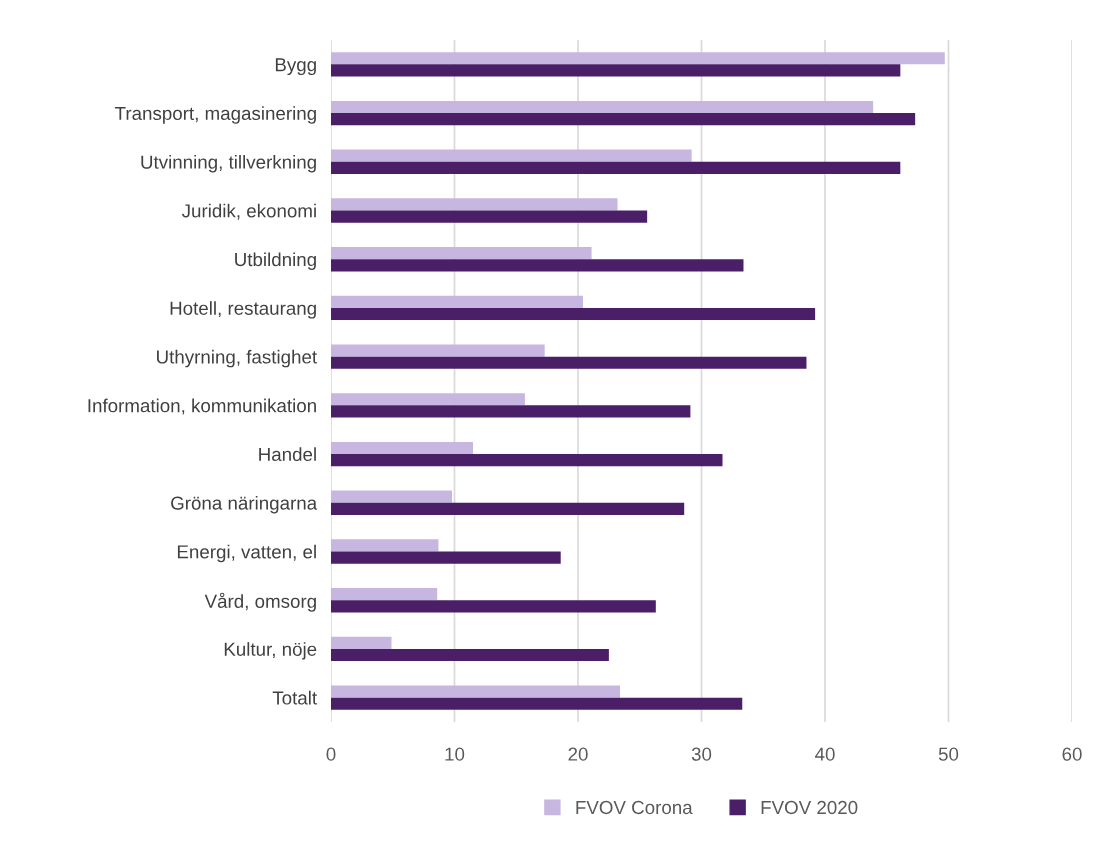  Describe the element at coordinates (237, 358) in the screenshot. I see `y-tick-label: Uthyrning, fastighet` at that location.